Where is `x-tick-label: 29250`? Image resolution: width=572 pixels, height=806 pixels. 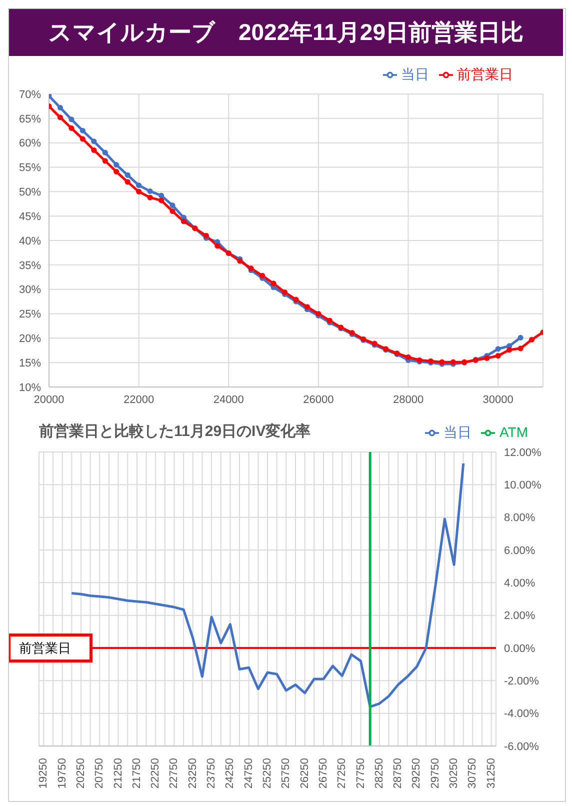 x-tick-label: 29250 is located at coordinates (416, 773).